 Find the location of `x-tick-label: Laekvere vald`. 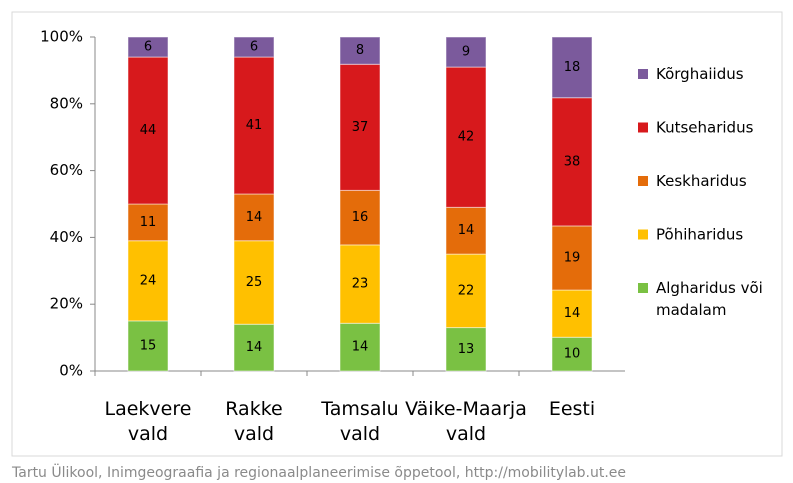

x-tick-label: Laekvere vald is located at coordinates (148, 421).